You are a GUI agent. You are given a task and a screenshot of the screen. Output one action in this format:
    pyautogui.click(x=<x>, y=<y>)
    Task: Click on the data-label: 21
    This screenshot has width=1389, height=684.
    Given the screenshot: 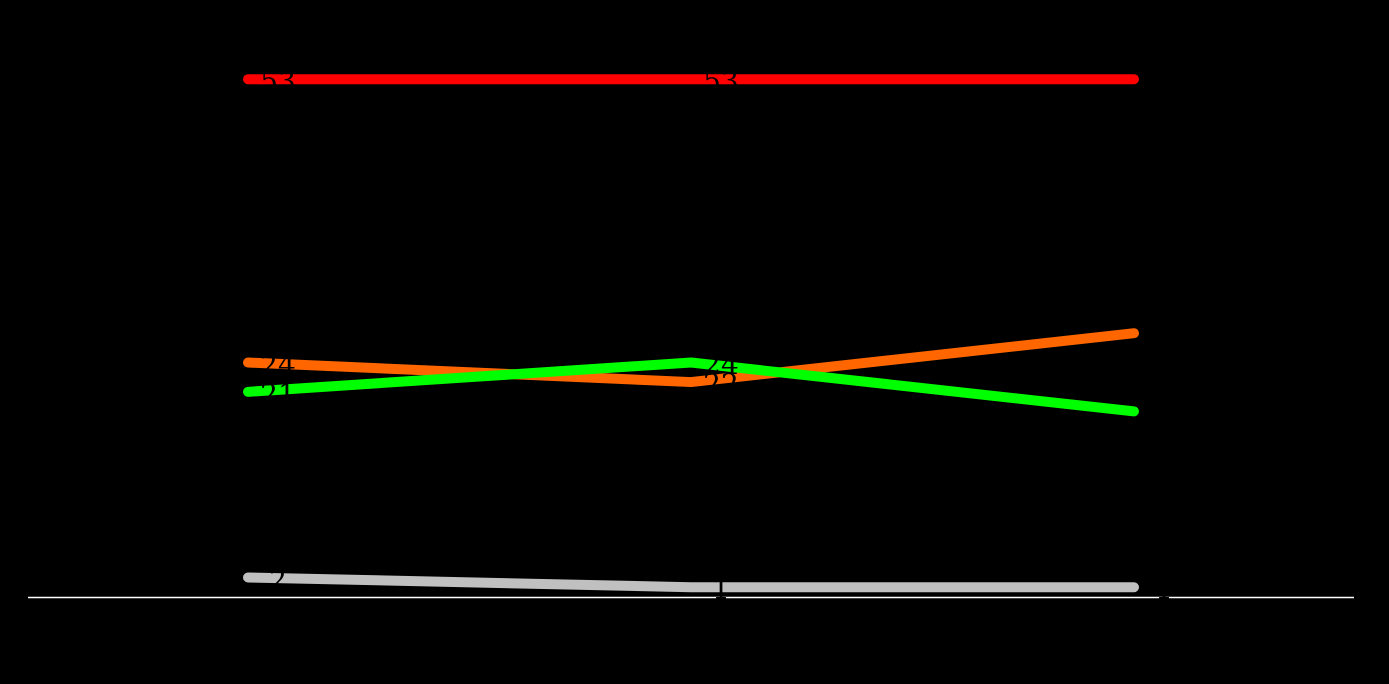 What is the action you would take?
    pyautogui.click(x=278, y=393)
    